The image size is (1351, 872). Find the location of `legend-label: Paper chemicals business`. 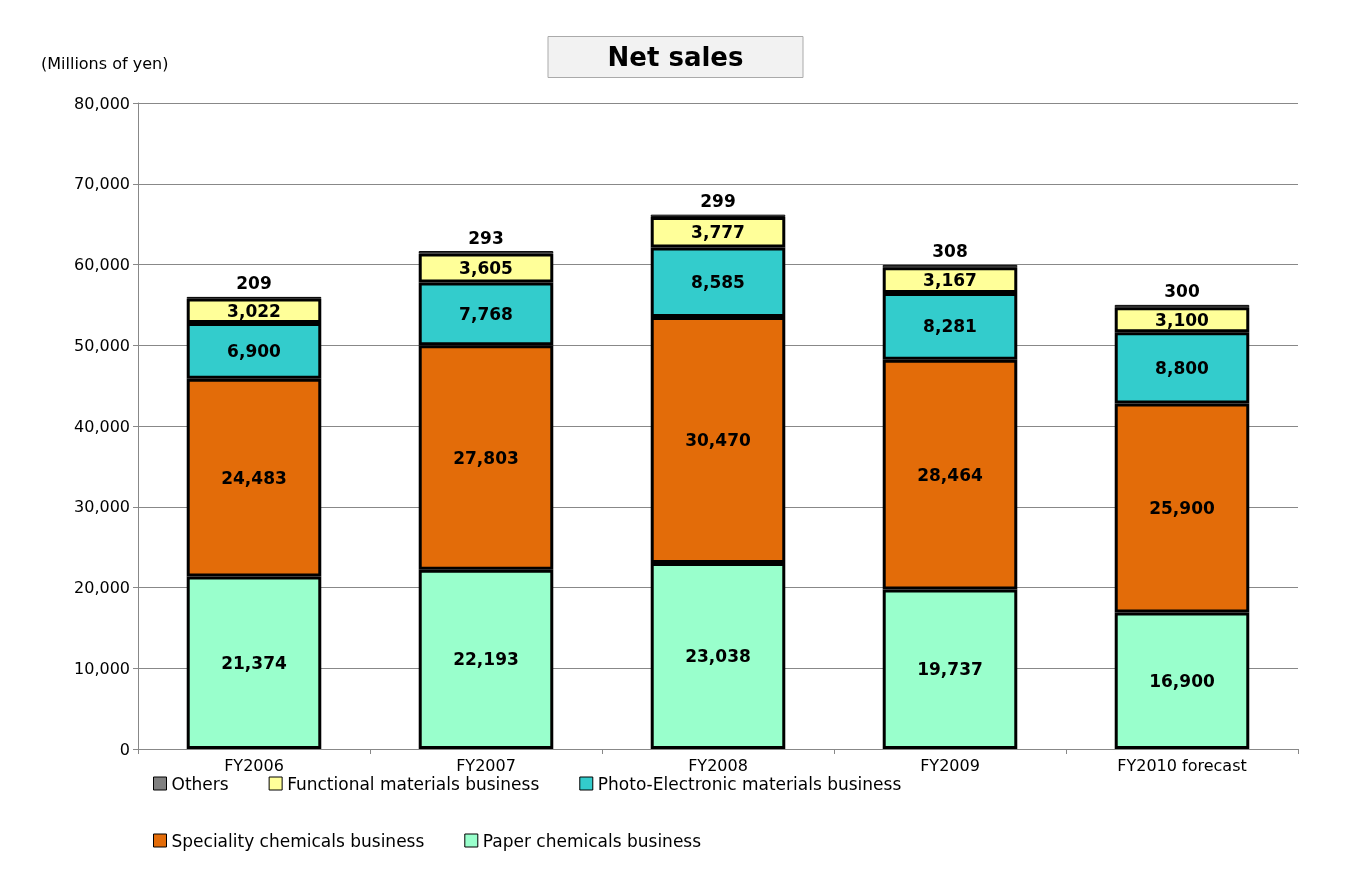

legend-label: Paper chemicals business is located at coordinates (592, 840).